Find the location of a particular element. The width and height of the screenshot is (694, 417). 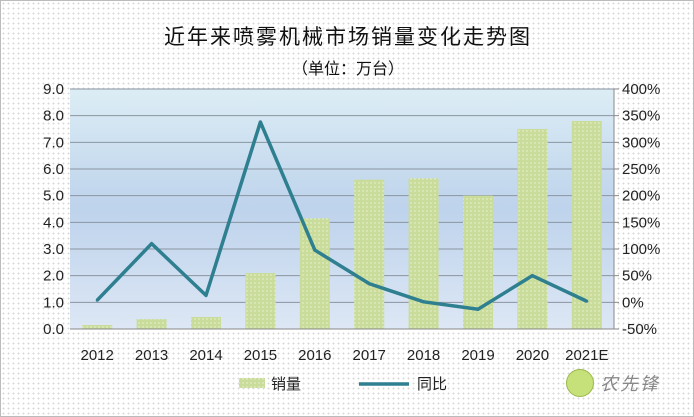

yoy-point-2012 is located at coordinates (97, 300).